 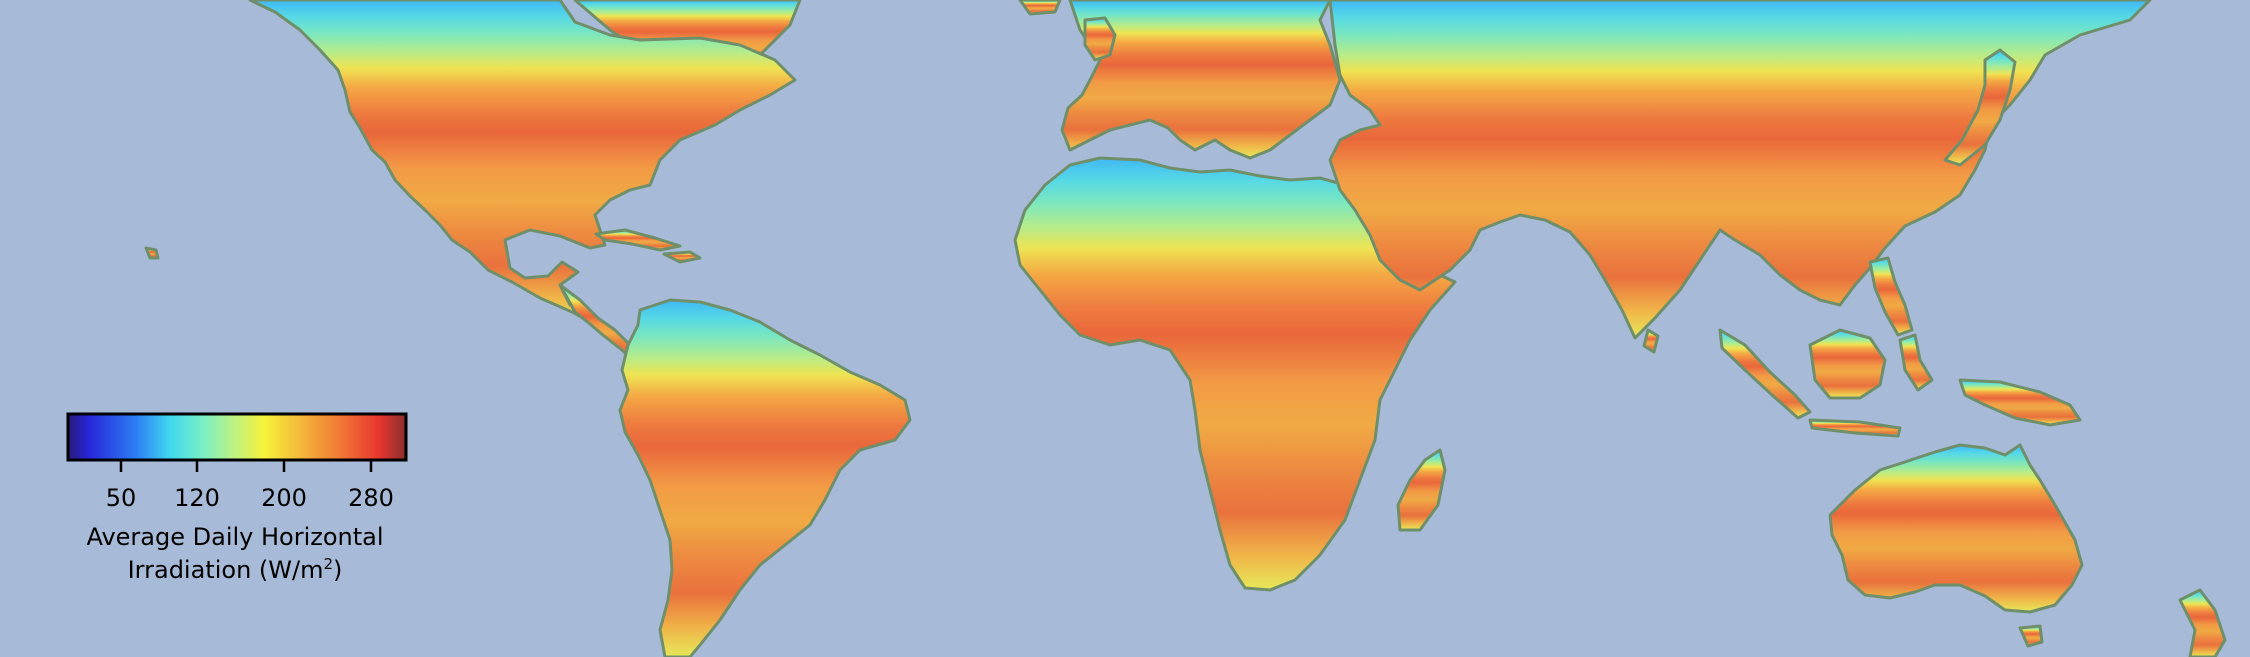 What do you see at coordinates (225, 570) in the screenshot?
I see `legend-title-line2-text: Irradiation (W/m` at bounding box center [225, 570].